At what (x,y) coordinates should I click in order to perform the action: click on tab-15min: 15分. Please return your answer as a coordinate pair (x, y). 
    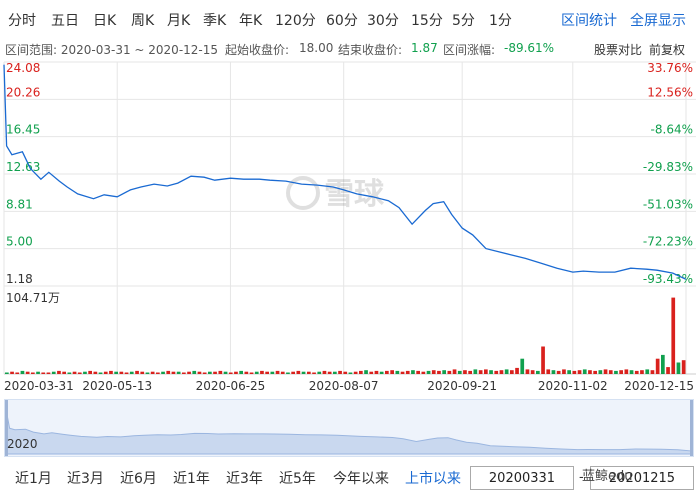
    Looking at the image, I should click on (427, 21).